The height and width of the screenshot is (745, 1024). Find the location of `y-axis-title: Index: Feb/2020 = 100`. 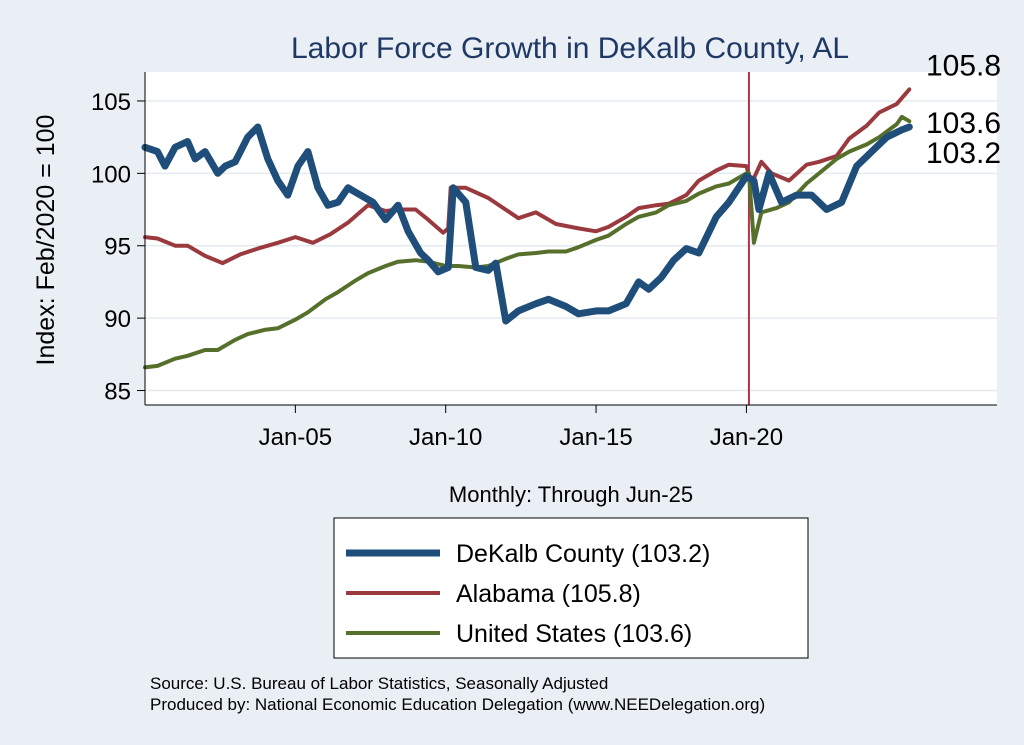

y-axis-title: Index: Feb/2020 = 100 is located at coordinates (46, 240).